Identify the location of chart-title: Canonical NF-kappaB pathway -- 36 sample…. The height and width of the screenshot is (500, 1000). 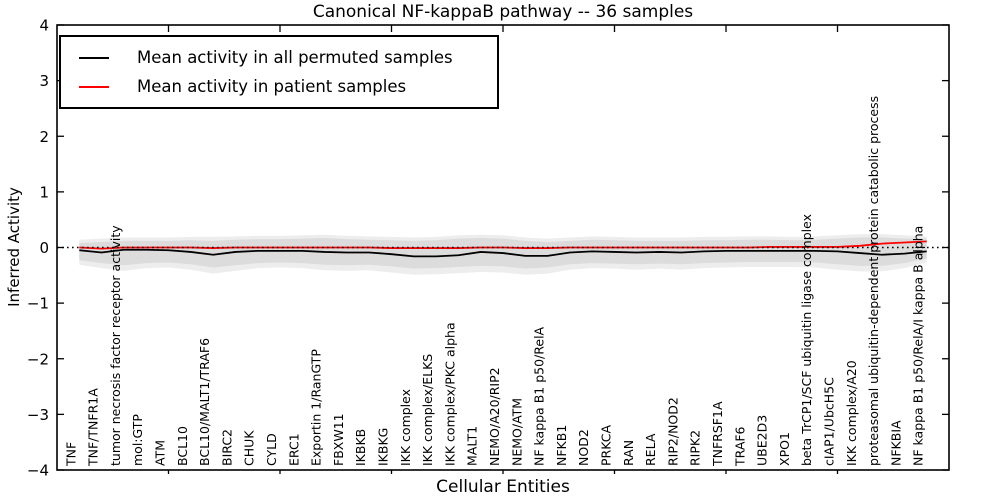
(503, 12).